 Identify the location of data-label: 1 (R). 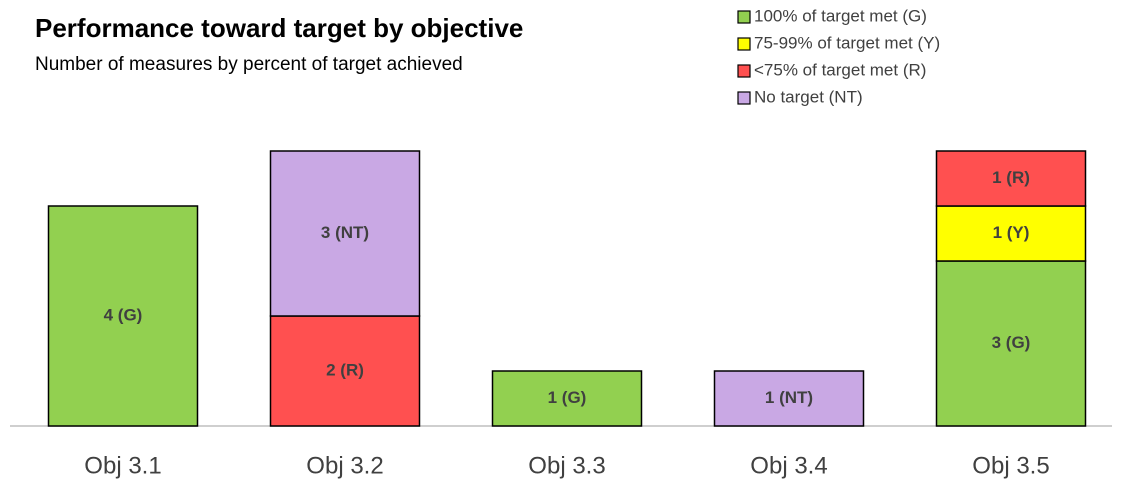
(1011, 177).